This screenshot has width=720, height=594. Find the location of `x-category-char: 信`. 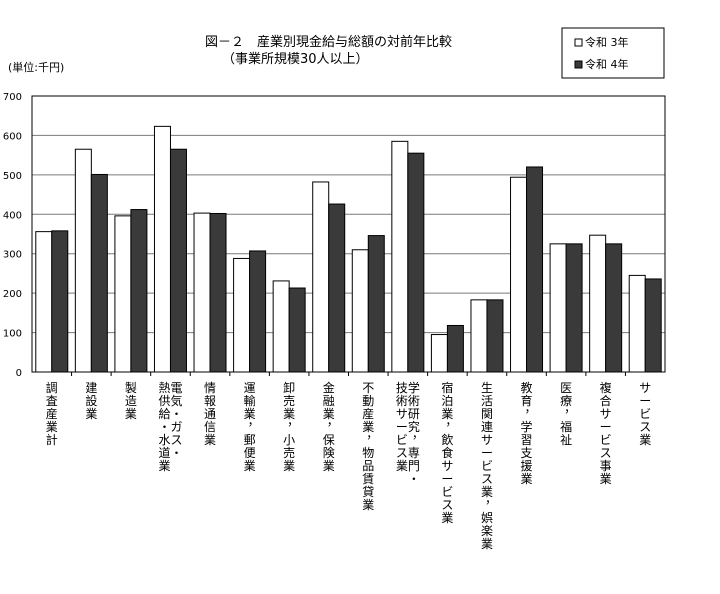

x-category-char: 信 is located at coordinates (210, 427).